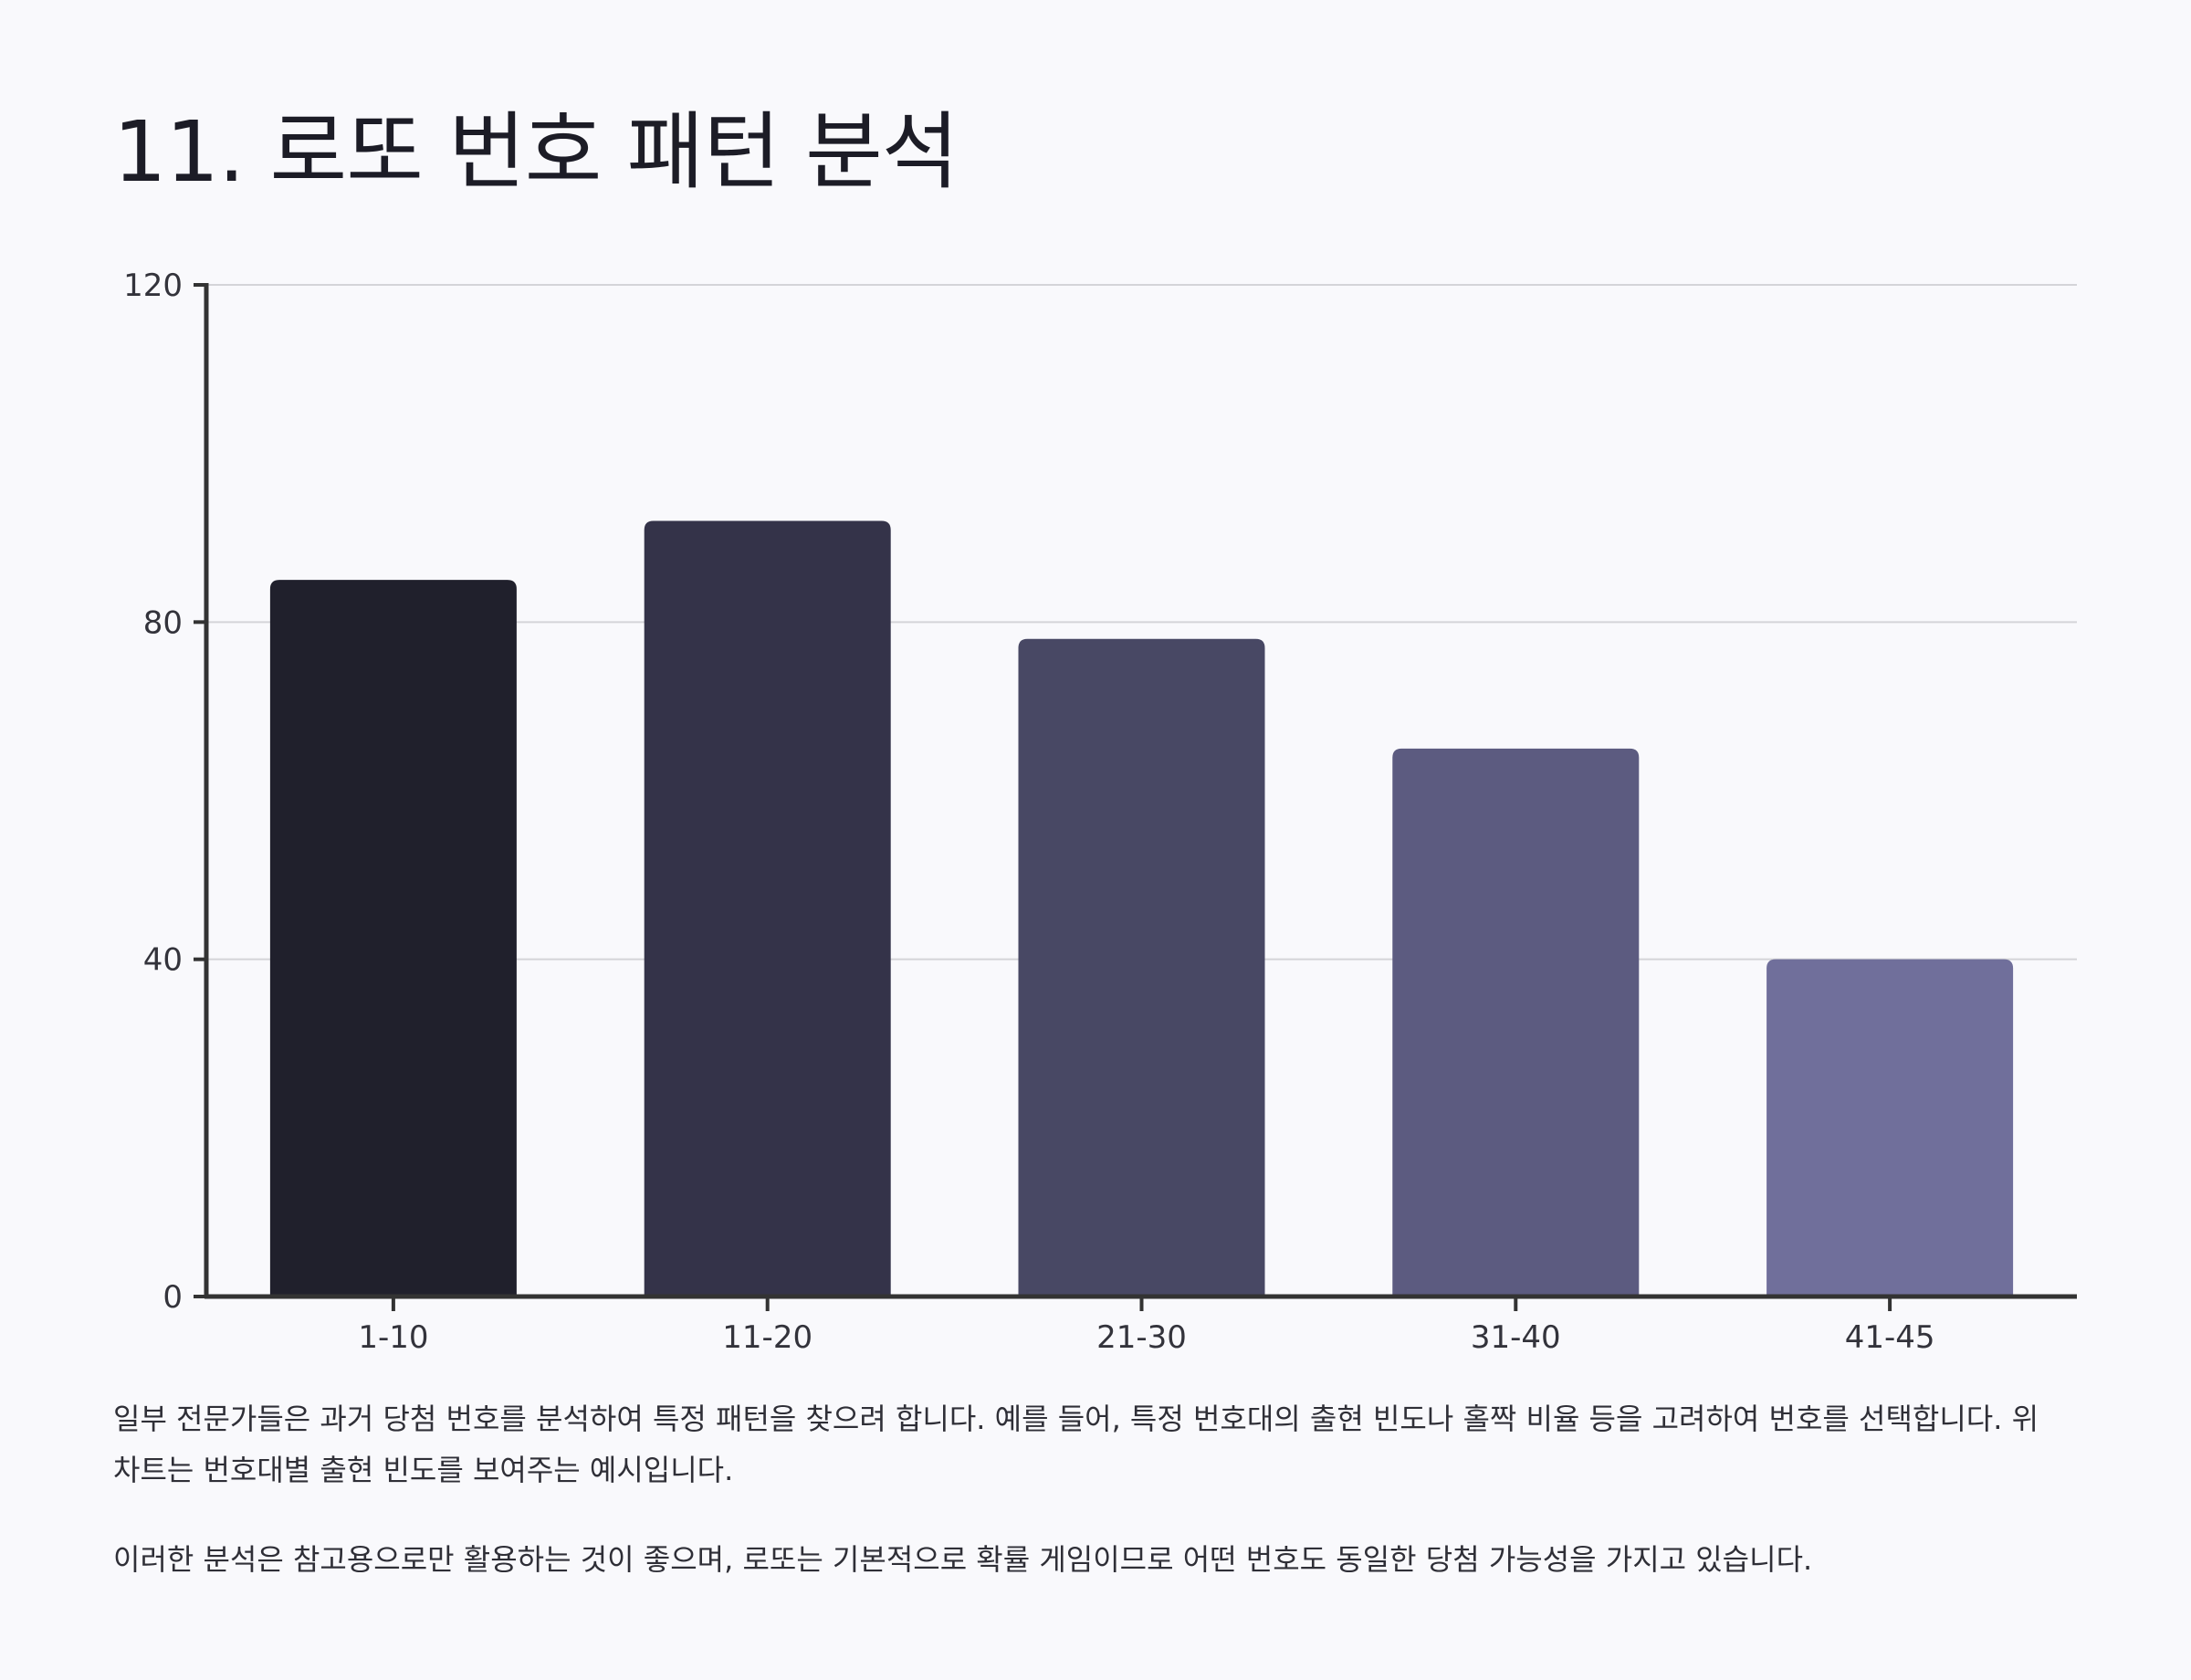 The width and height of the screenshot is (2191, 1680). What do you see at coordinates (172, 1297) in the screenshot?
I see `y-tick-label: 0` at bounding box center [172, 1297].